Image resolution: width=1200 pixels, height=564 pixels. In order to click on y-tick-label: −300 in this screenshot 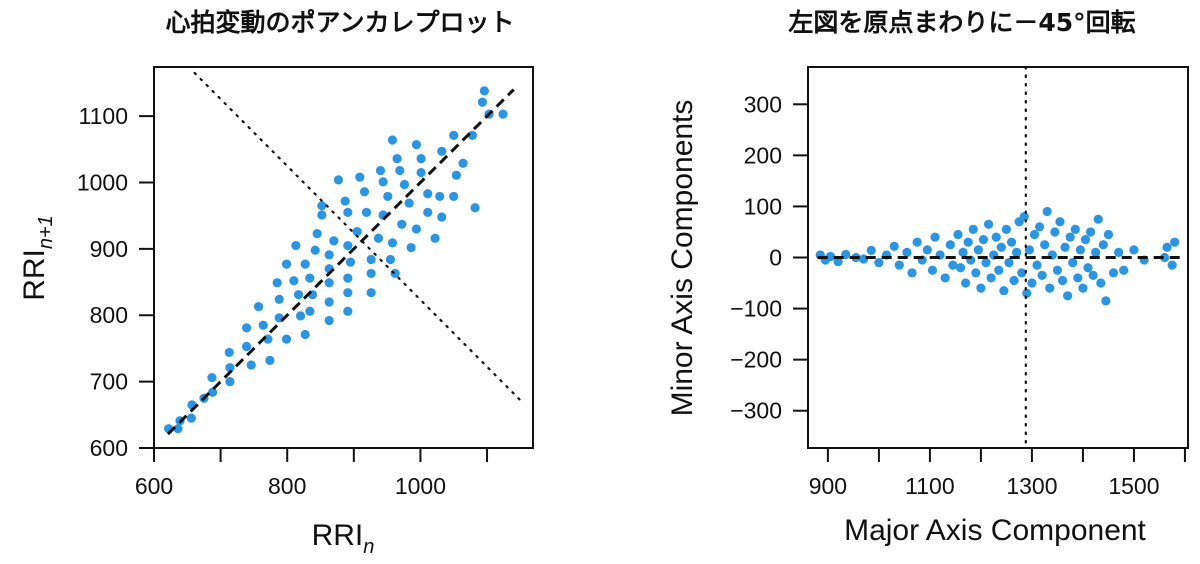, I will do `click(756, 411)`.